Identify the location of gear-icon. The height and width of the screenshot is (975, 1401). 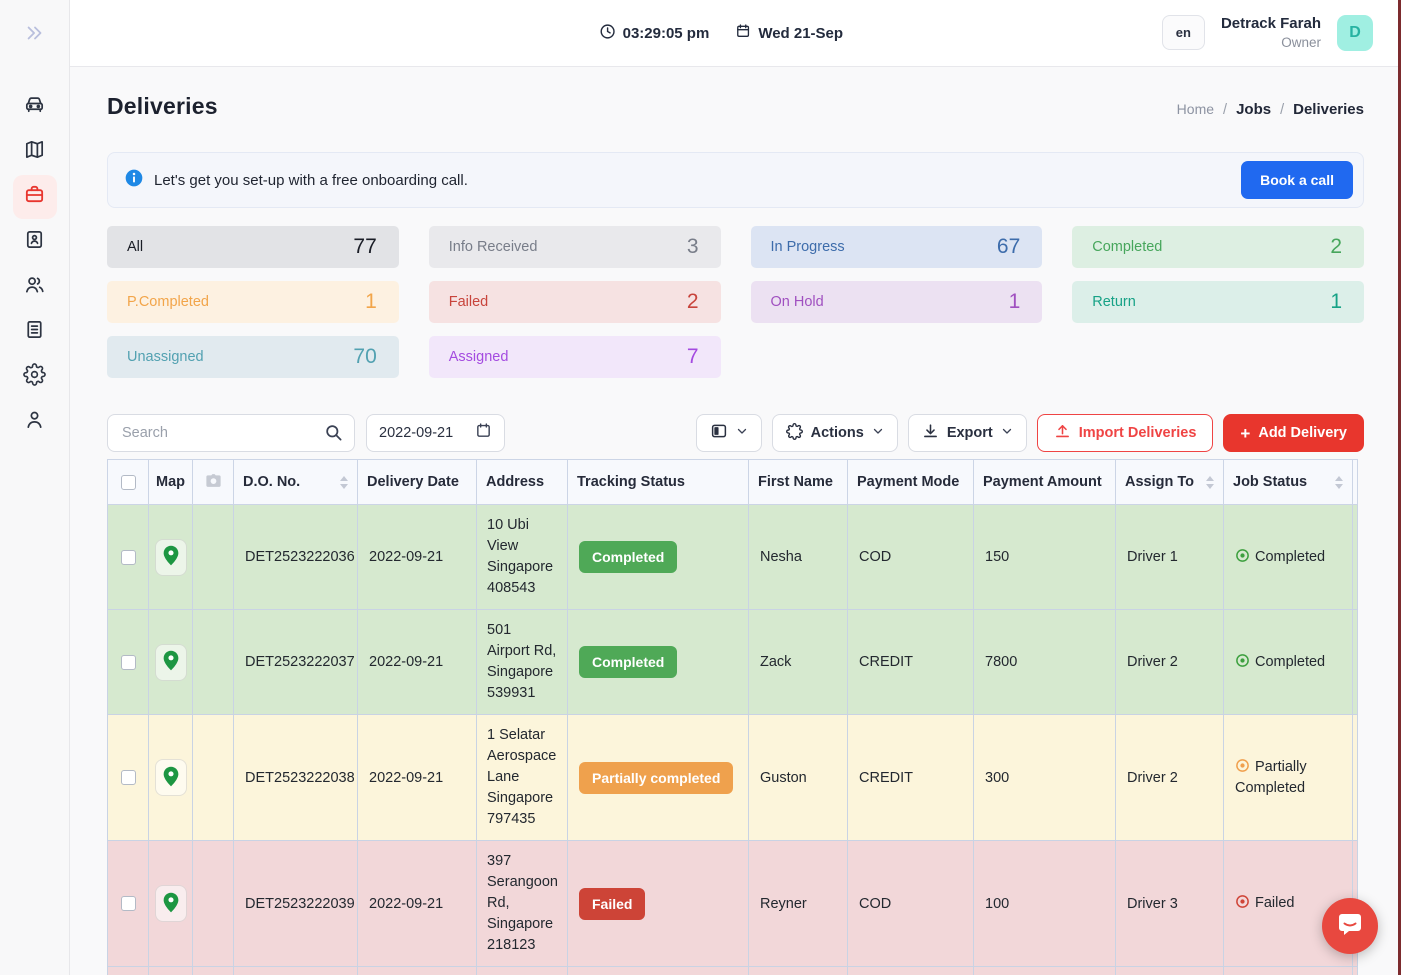
(34, 377).